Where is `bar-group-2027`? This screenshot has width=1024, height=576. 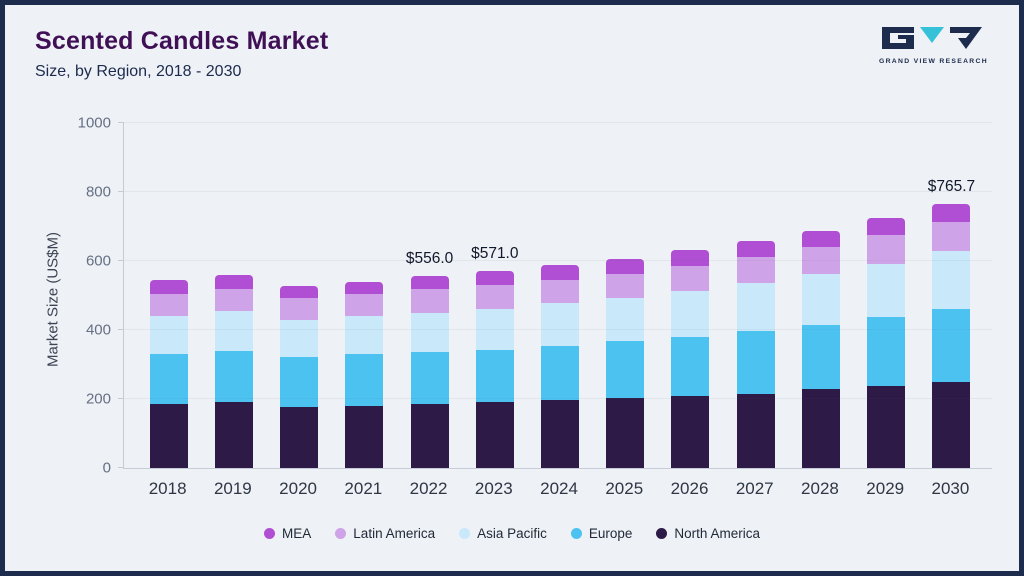 bar-group-2027 is located at coordinates (755, 295).